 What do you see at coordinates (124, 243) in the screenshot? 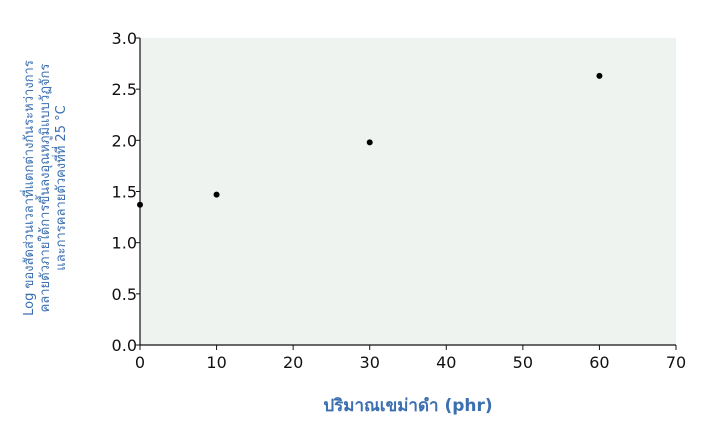
I see `y-tick-label: 1.0` at bounding box center [124, 243].